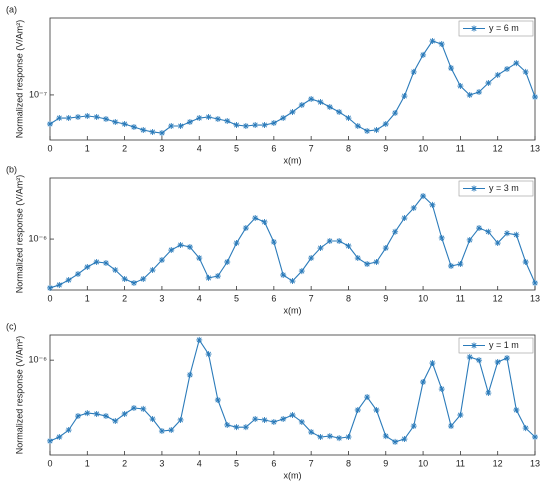 This screenshot has width=550, height=482. I want to click on y-axis-label: Normalized response (V/Am²), so click(19, 395).